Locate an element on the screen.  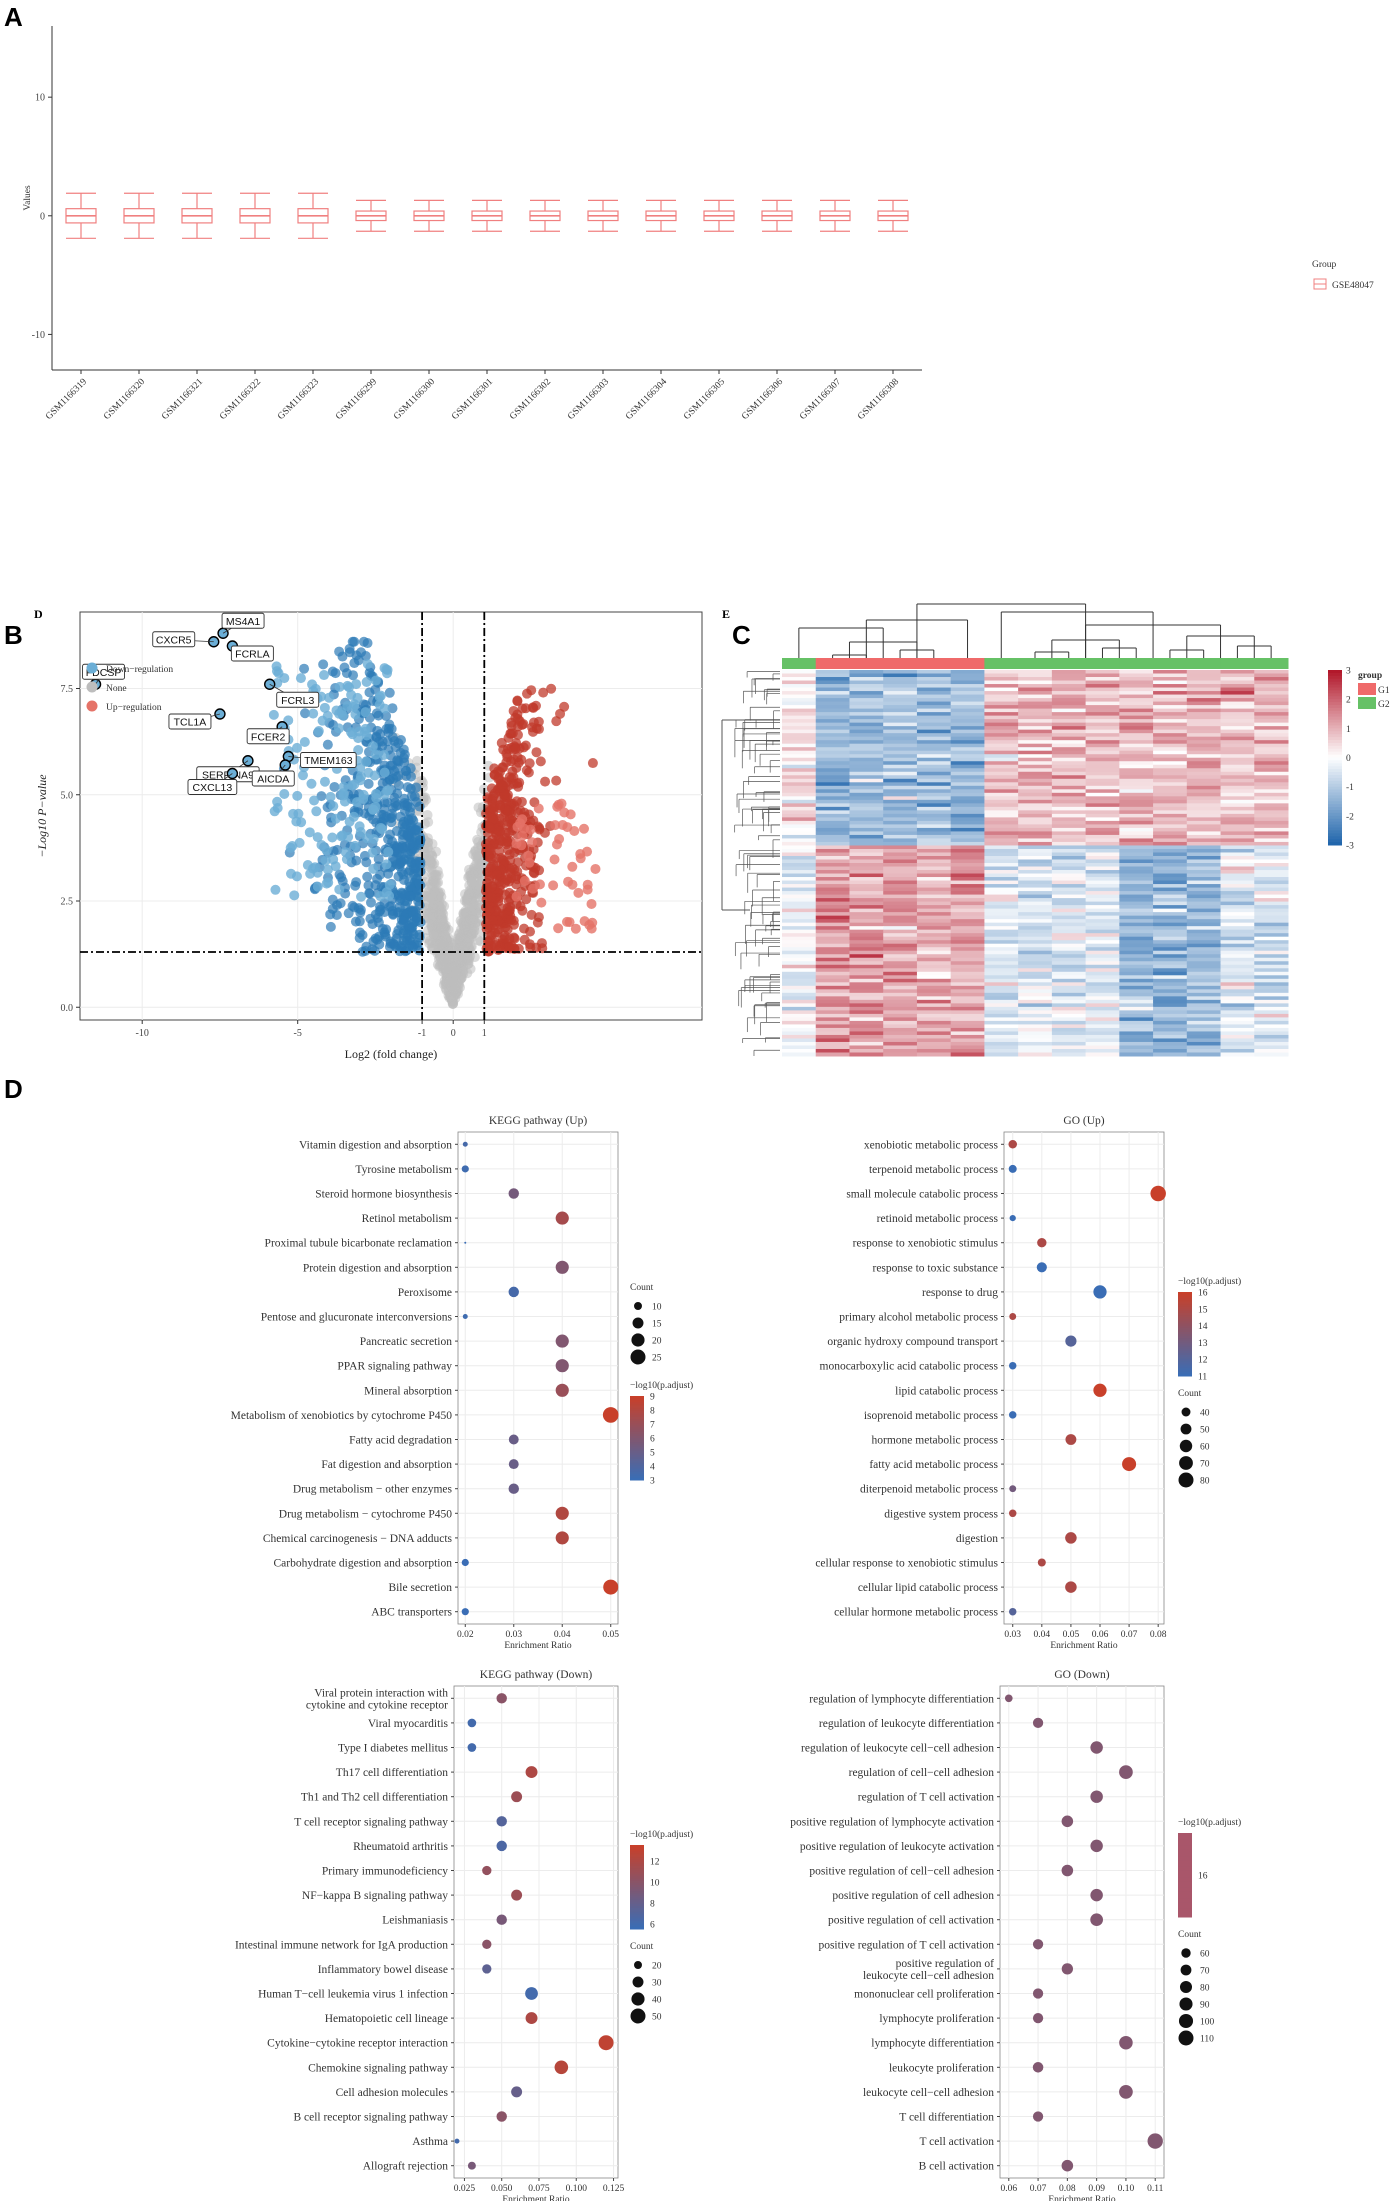
group-bar-cell is located at coordinates (1204, 663).